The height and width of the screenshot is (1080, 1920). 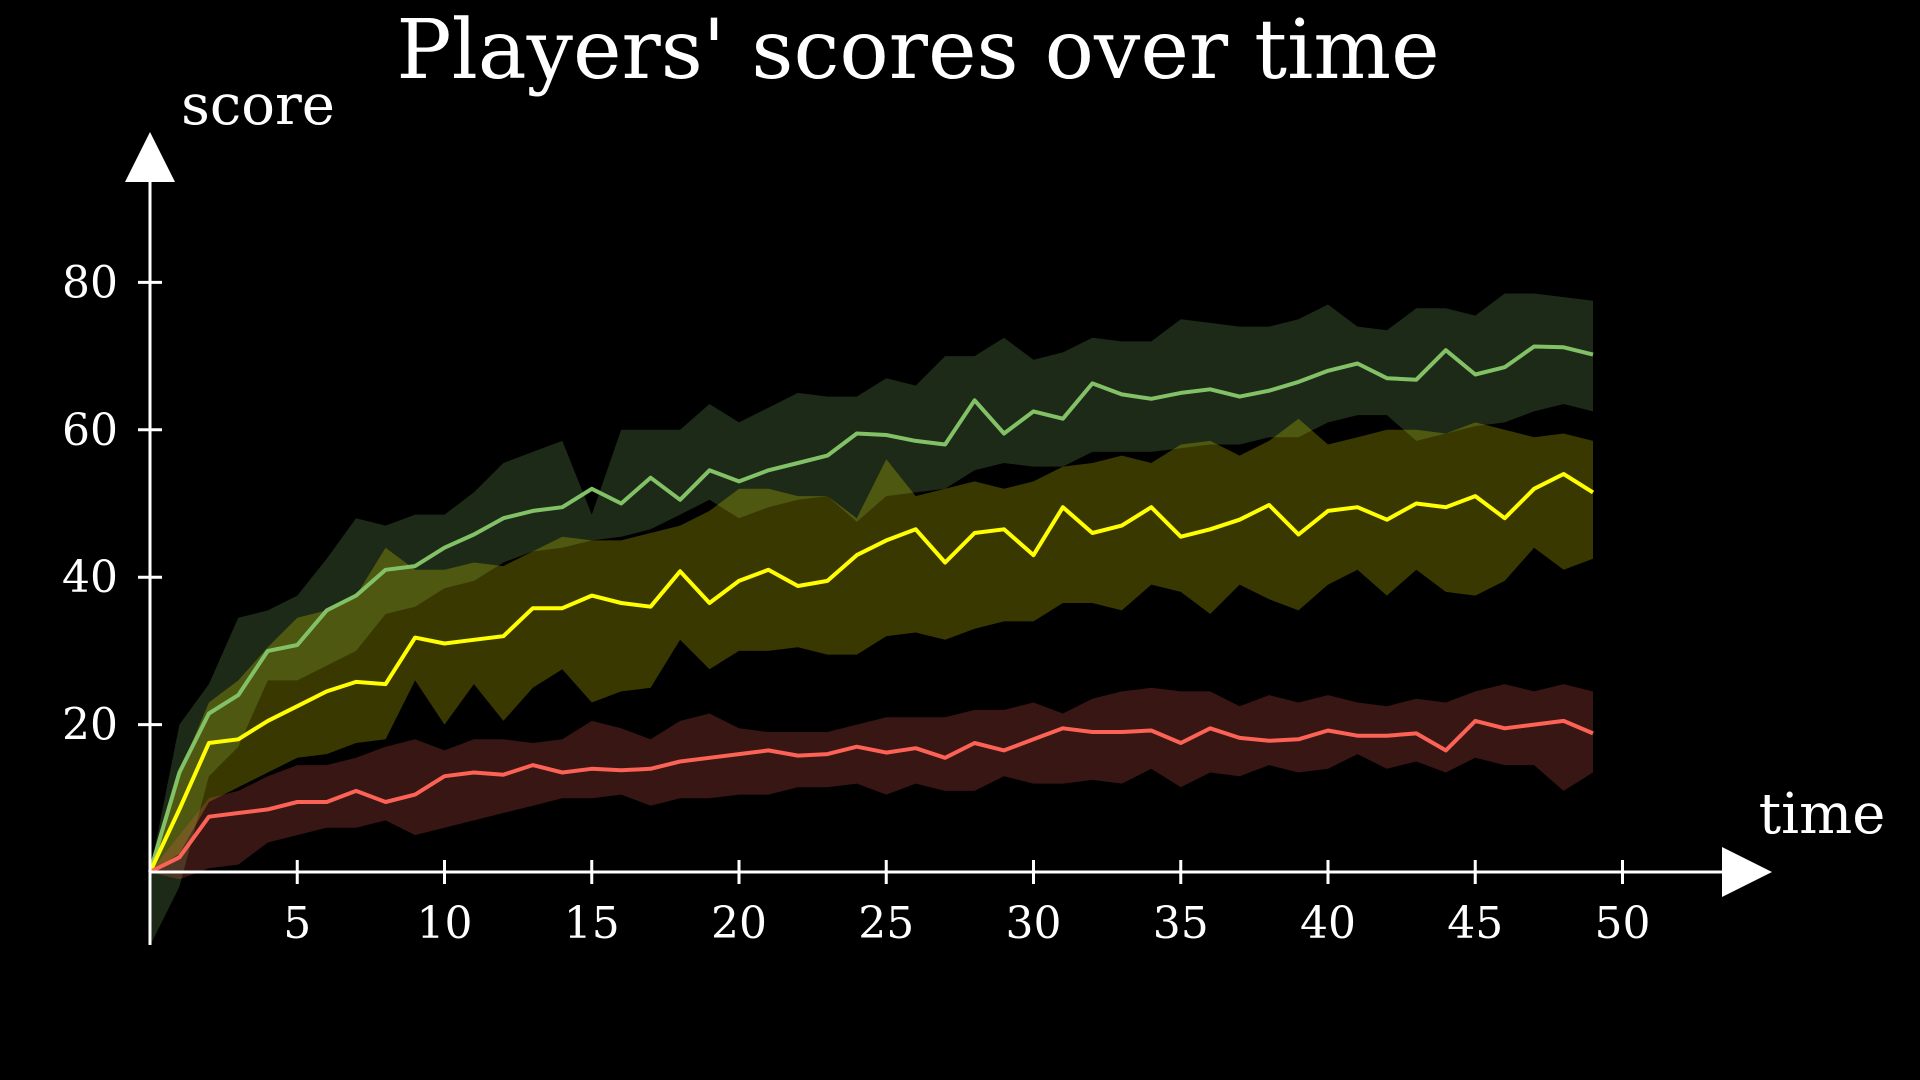 What do you see at coordinates (297, 923) in the screenshot?
I see `x-tick-label: 5` at bounding box center [297, 923].